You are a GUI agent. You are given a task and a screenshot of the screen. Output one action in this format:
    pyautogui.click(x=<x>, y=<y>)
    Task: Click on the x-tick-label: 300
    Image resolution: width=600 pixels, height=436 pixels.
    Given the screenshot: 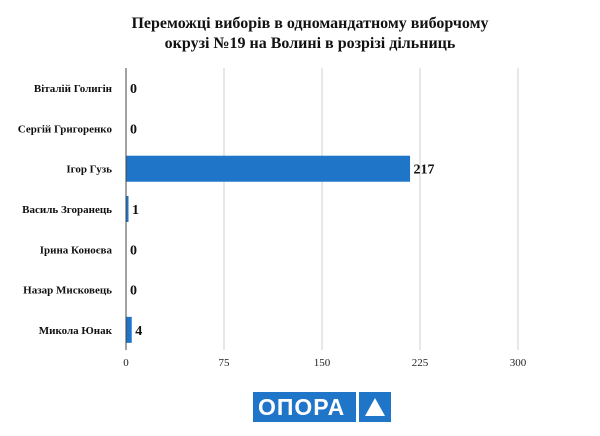 What is the action you would take?
    pyautogui.click(x=518, y=363)
    